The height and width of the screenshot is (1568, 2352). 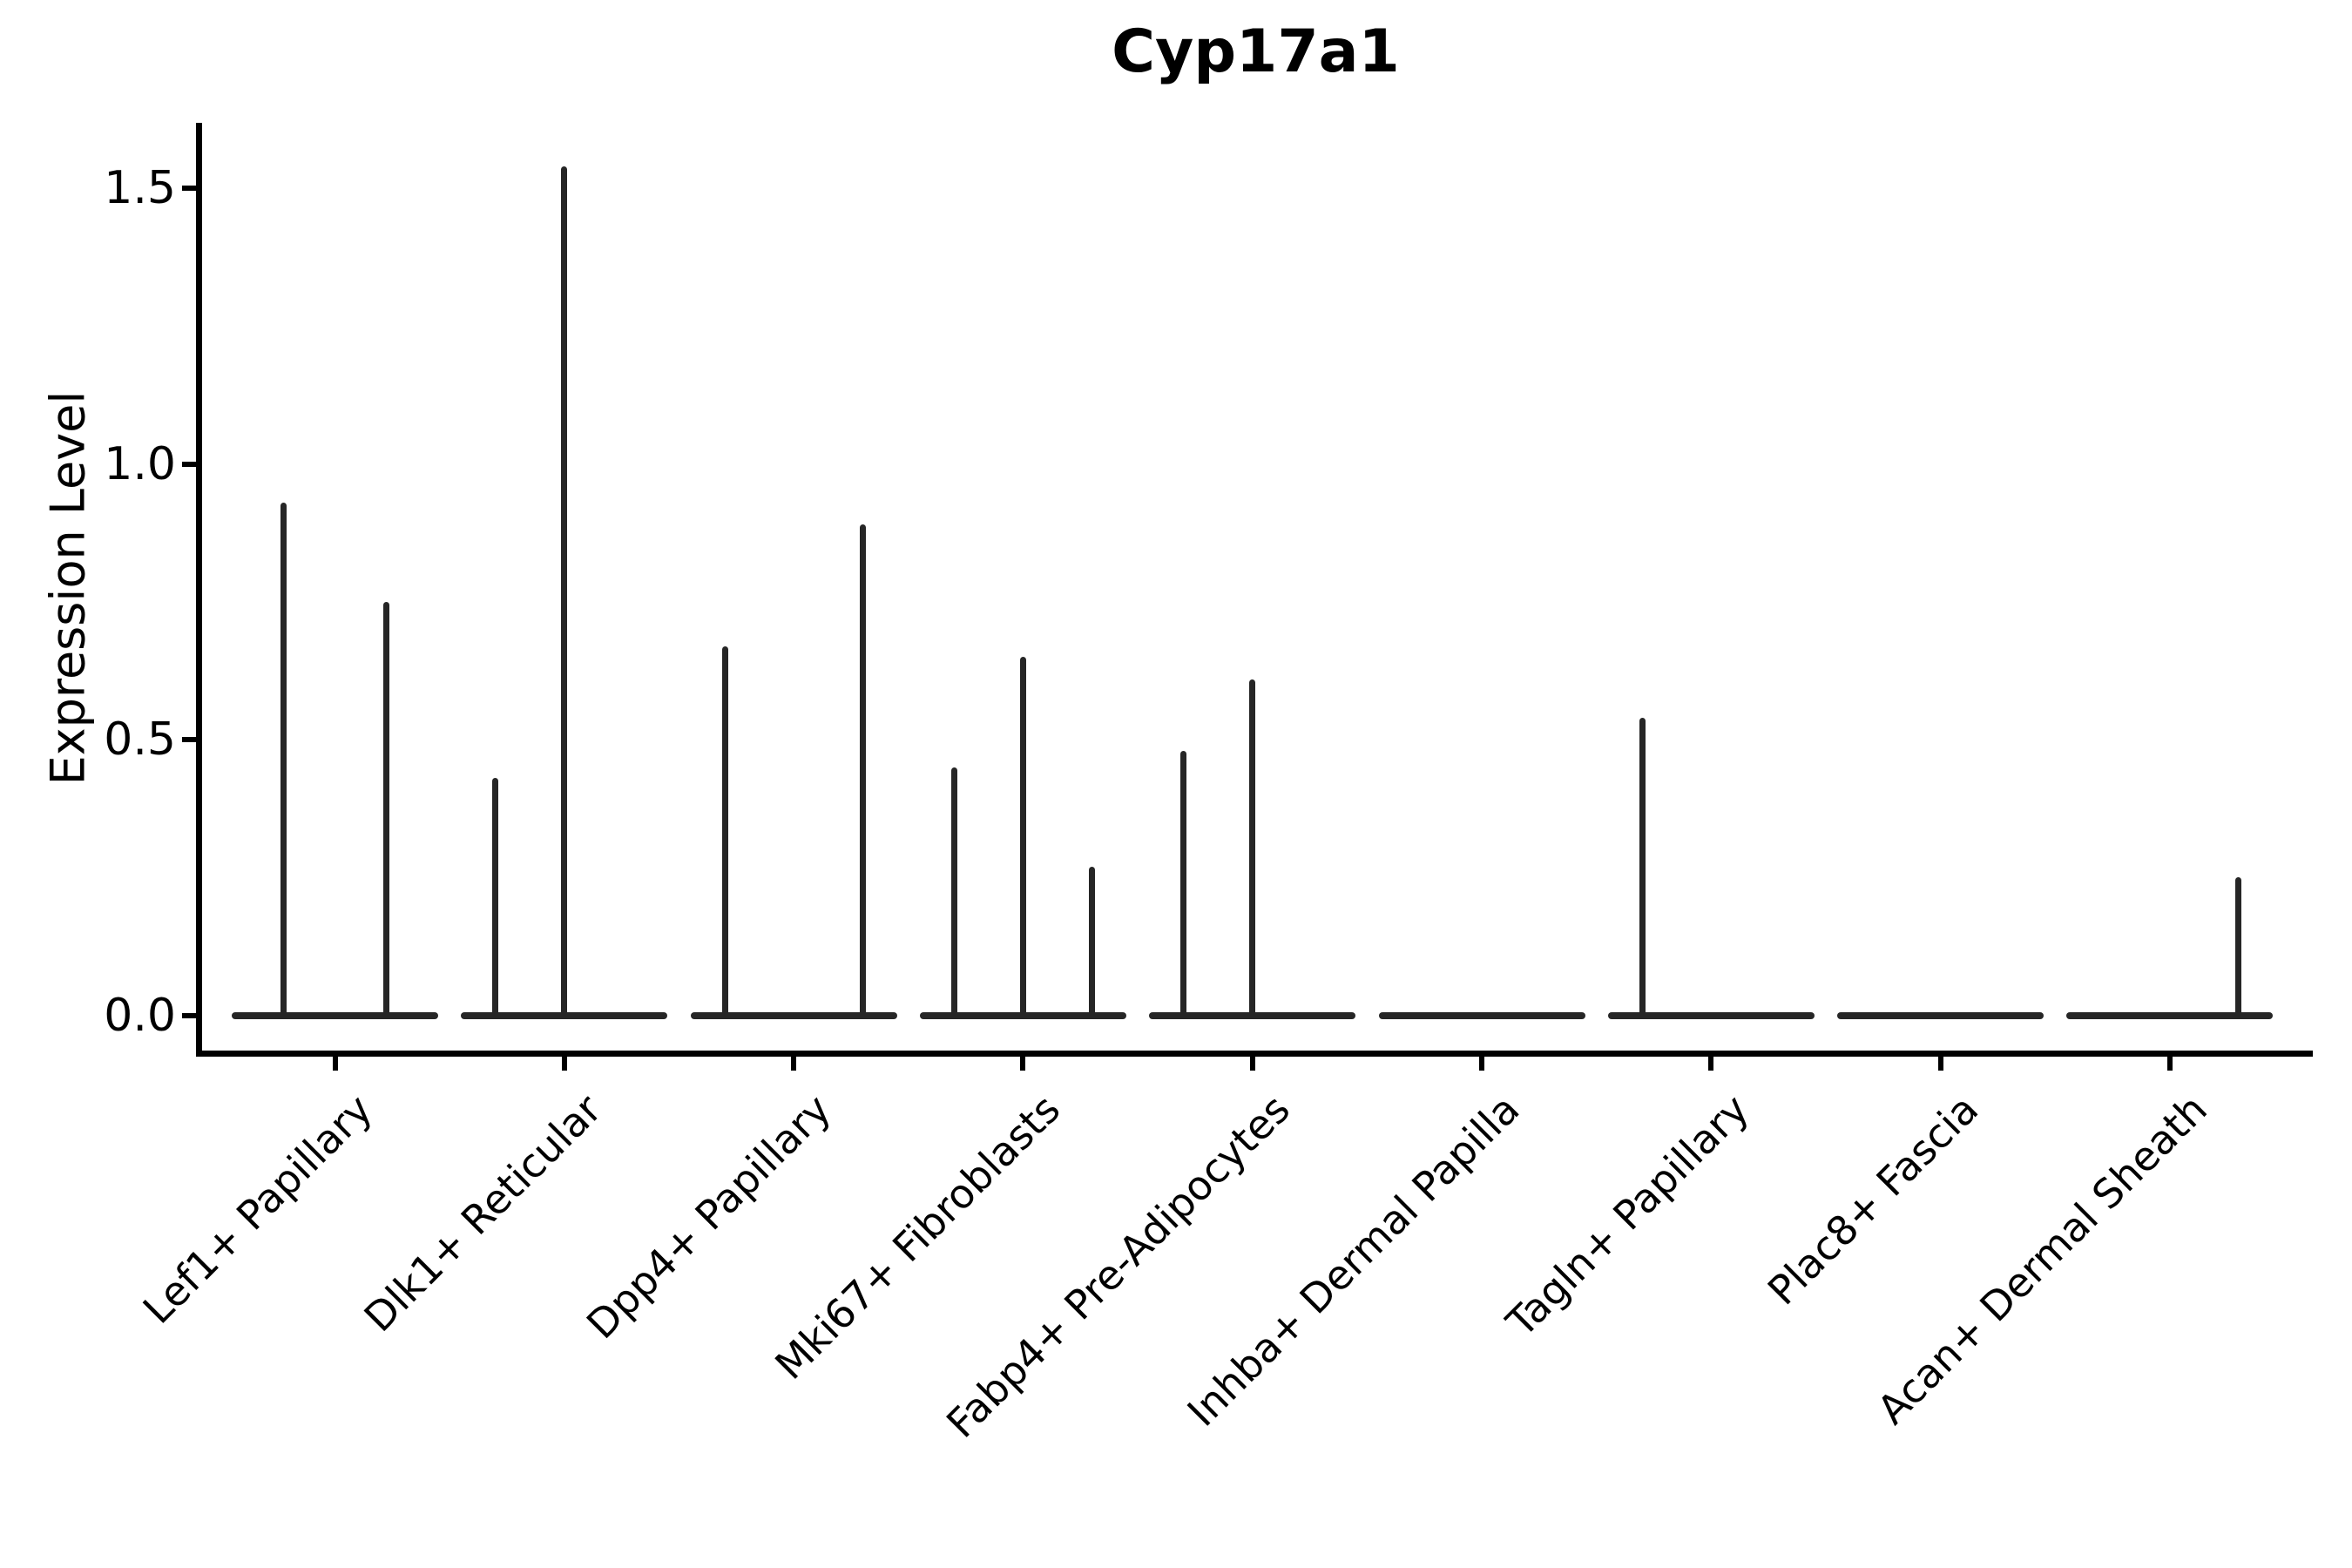 What do you see at coordinates (1627, 1215) in the screenshot?
I see `x-tick-label-tagln-papillary: Tagln+ Papillary` at bounding box center [1627, 1215].